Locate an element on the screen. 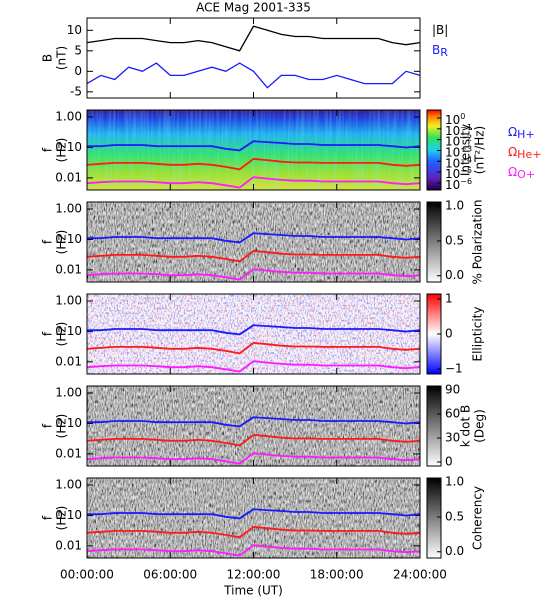 This screenshot has height=600, width=550. chart-title: ACE Mag 2001-335 is located at coordinates (253, 8).